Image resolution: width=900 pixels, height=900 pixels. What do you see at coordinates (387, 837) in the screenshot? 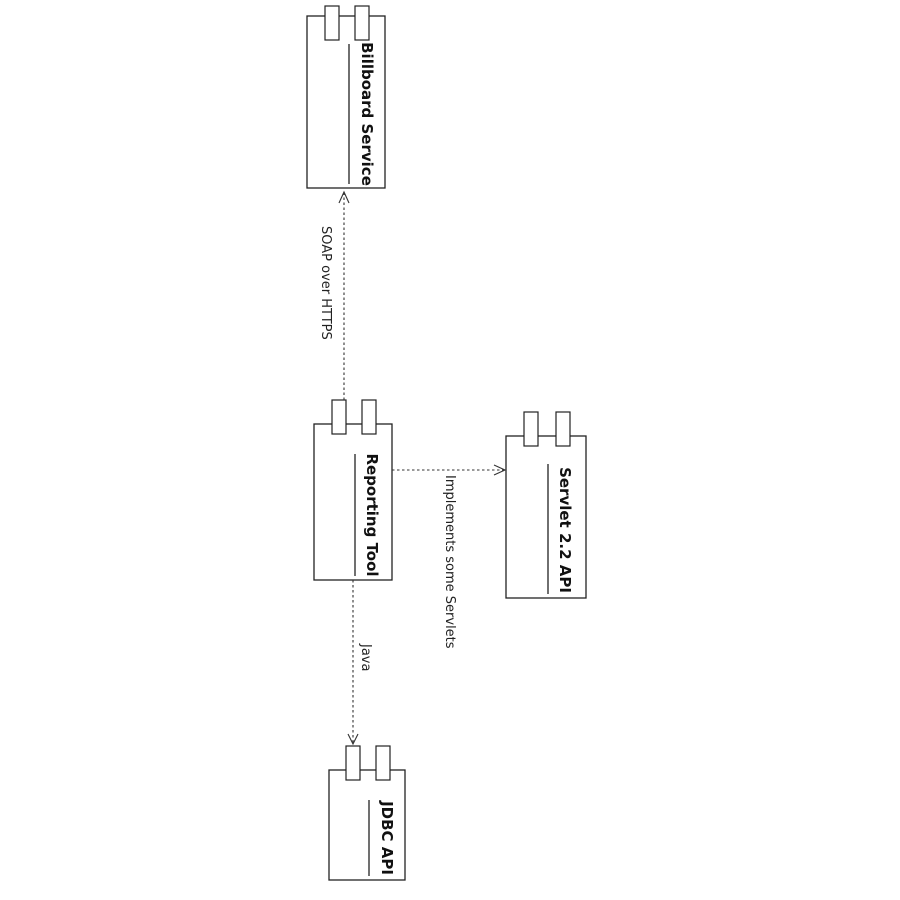
I see `jdbc-api-label: JDBC API` at bounding box center [387, 837].